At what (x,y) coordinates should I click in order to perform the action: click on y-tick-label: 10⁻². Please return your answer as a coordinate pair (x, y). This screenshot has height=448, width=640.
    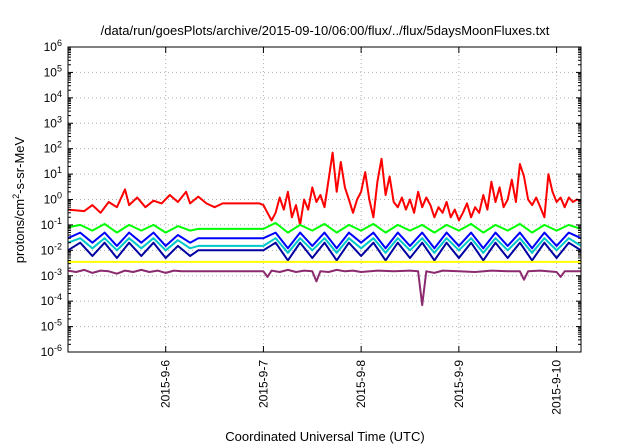
    Looking at the image, I should click on (51, 249).